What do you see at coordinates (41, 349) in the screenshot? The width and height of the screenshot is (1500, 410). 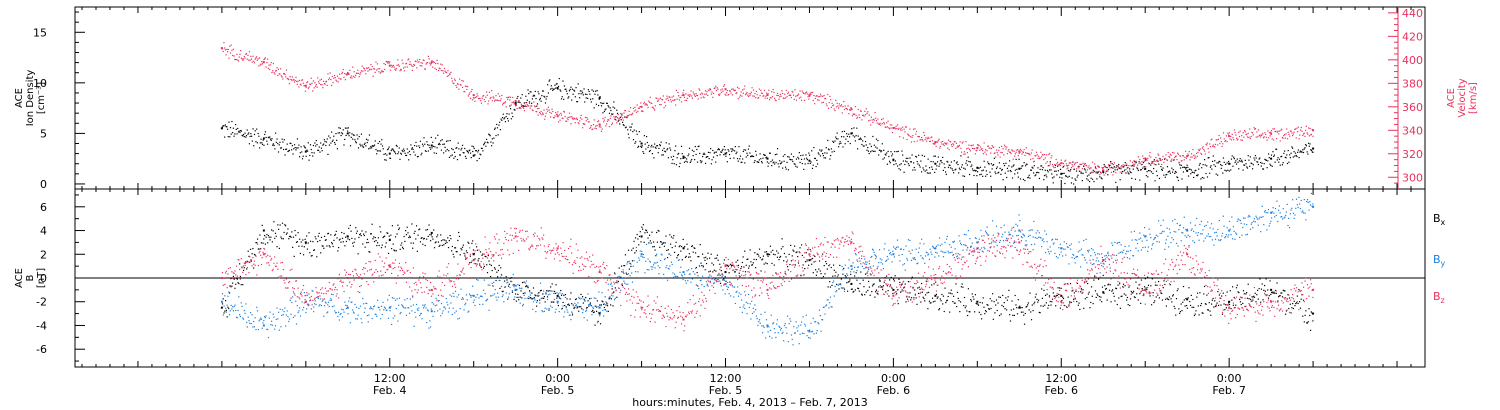 I see `y-tick-label: -6` at bounding box center [41, 349].